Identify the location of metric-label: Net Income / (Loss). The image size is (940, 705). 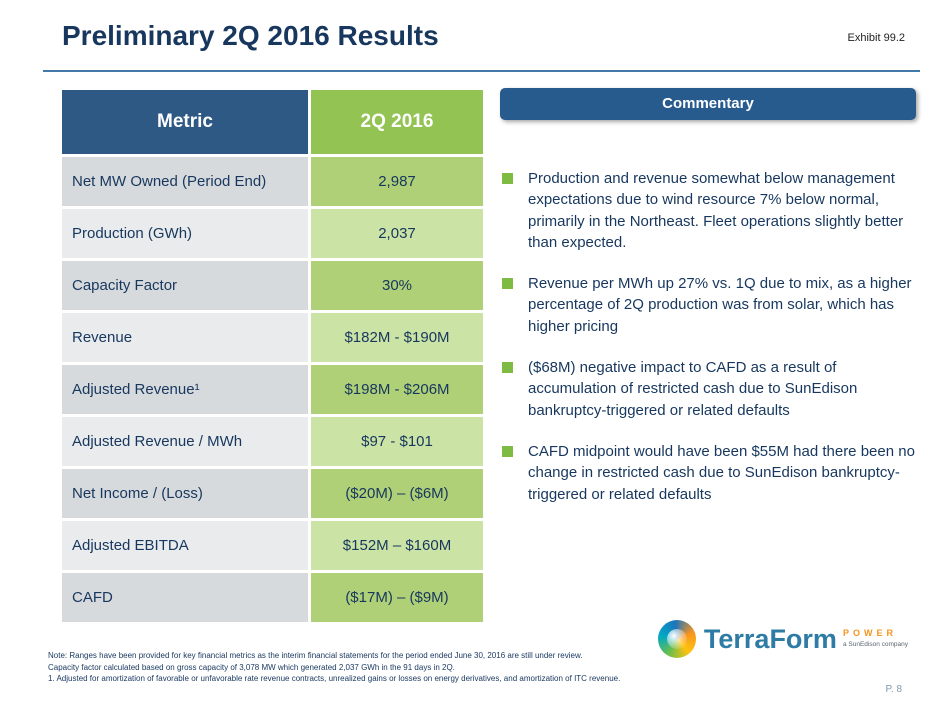
(185, 493).